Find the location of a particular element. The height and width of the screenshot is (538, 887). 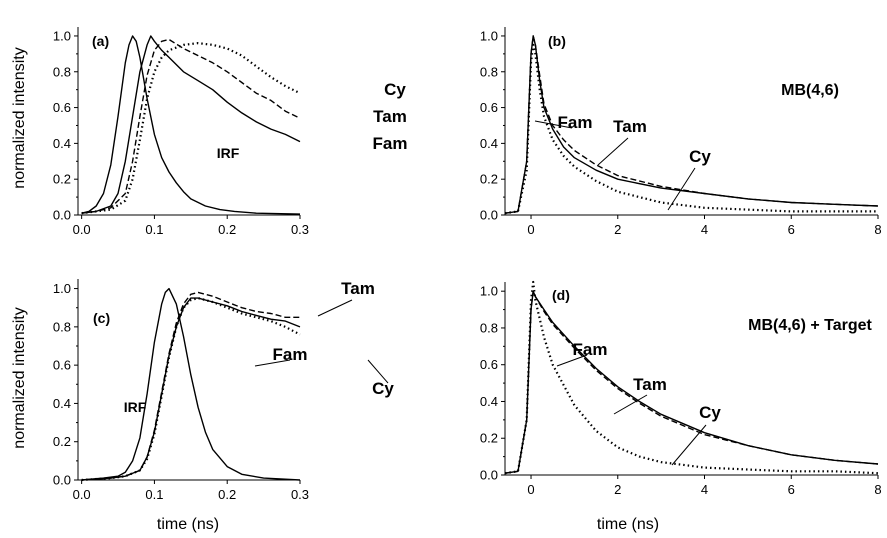

panel-title: MB(4,6) + Target is located at coordinates (810, 325).